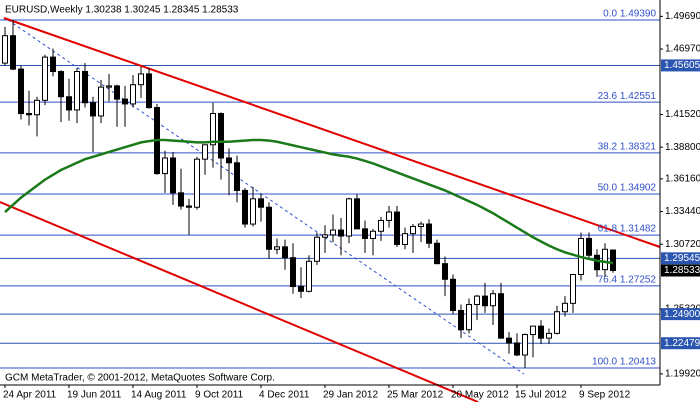 This screenshot has width=700, height=402. What do you see at coordinates (682, 211) in the screenshot?
I see `y-tick-label: 1.33440` at bounding box center [682, 211].